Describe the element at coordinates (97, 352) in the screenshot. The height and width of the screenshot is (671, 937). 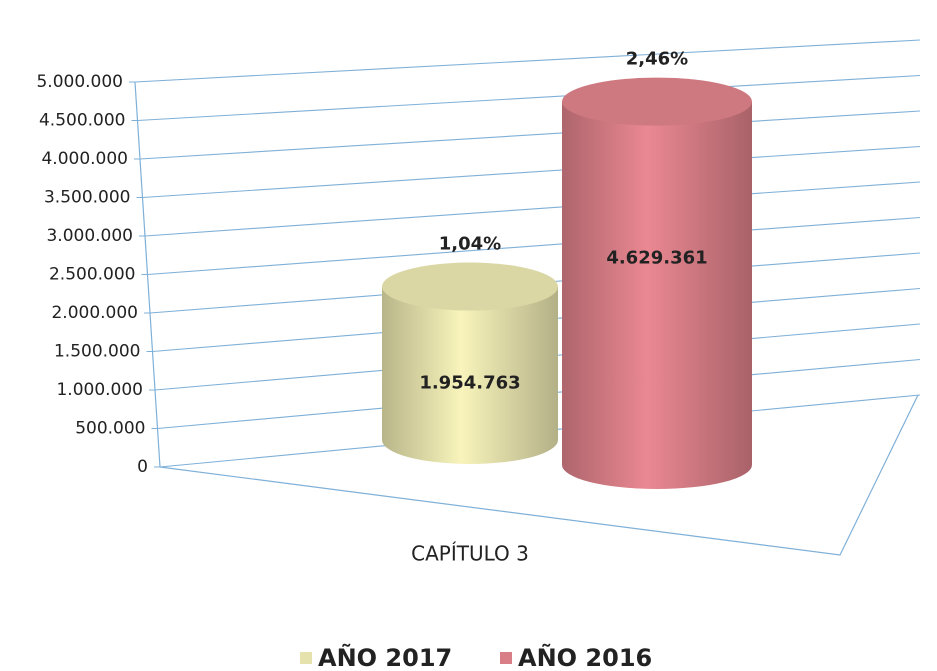
I see `y-tick-label: 1.500.000` at that location.